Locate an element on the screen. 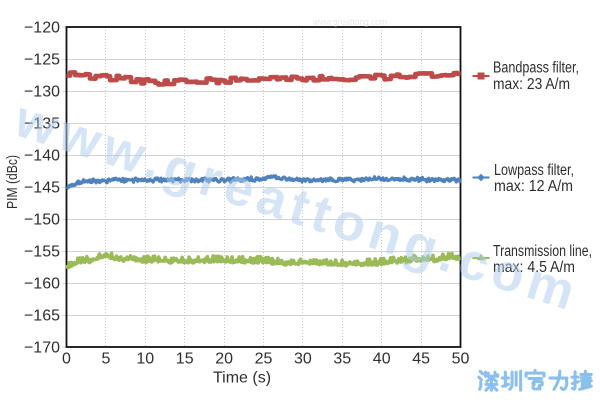  svg-text: −165 is located at coordinates (42, 316).